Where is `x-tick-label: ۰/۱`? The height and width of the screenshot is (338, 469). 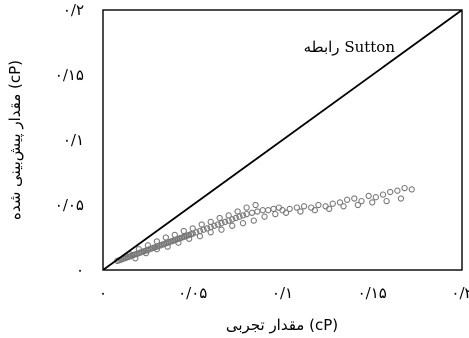 x-tick-label: ۰/۱ is located at coordinates (282, 293).